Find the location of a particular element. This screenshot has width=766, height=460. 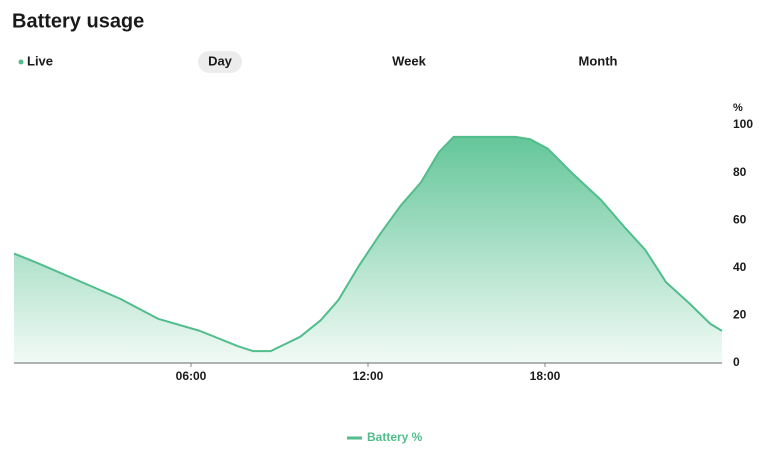

y-tick-label: 100 is located at coordinates (743, 124).